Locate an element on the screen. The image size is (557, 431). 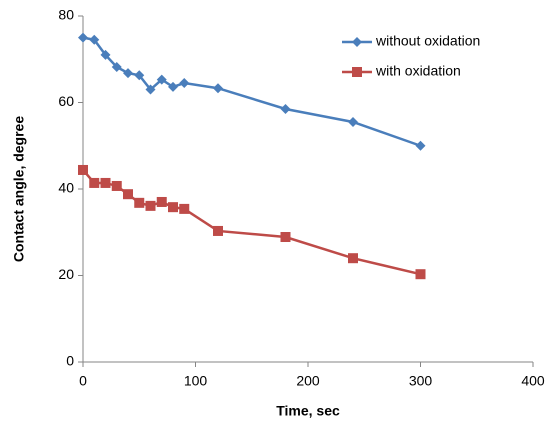
x-tick-label: 200 is located at coordinates (308, 381).